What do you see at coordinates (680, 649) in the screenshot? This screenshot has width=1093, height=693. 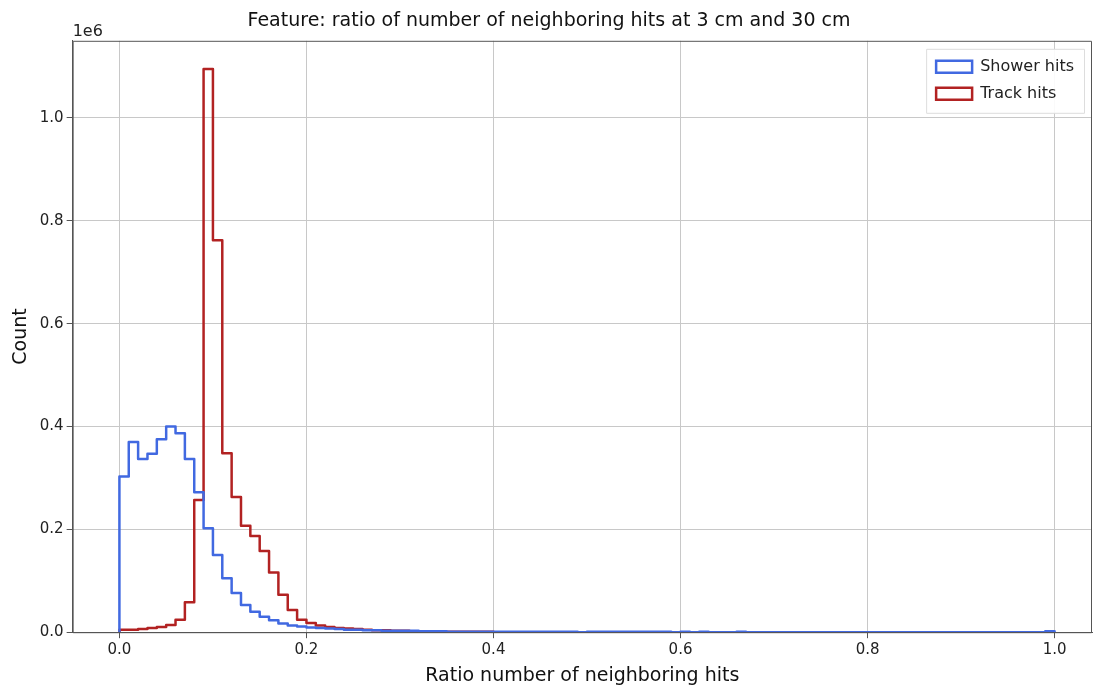 I see `x-tick-label: 0.6` at bounding box center [680, 649].